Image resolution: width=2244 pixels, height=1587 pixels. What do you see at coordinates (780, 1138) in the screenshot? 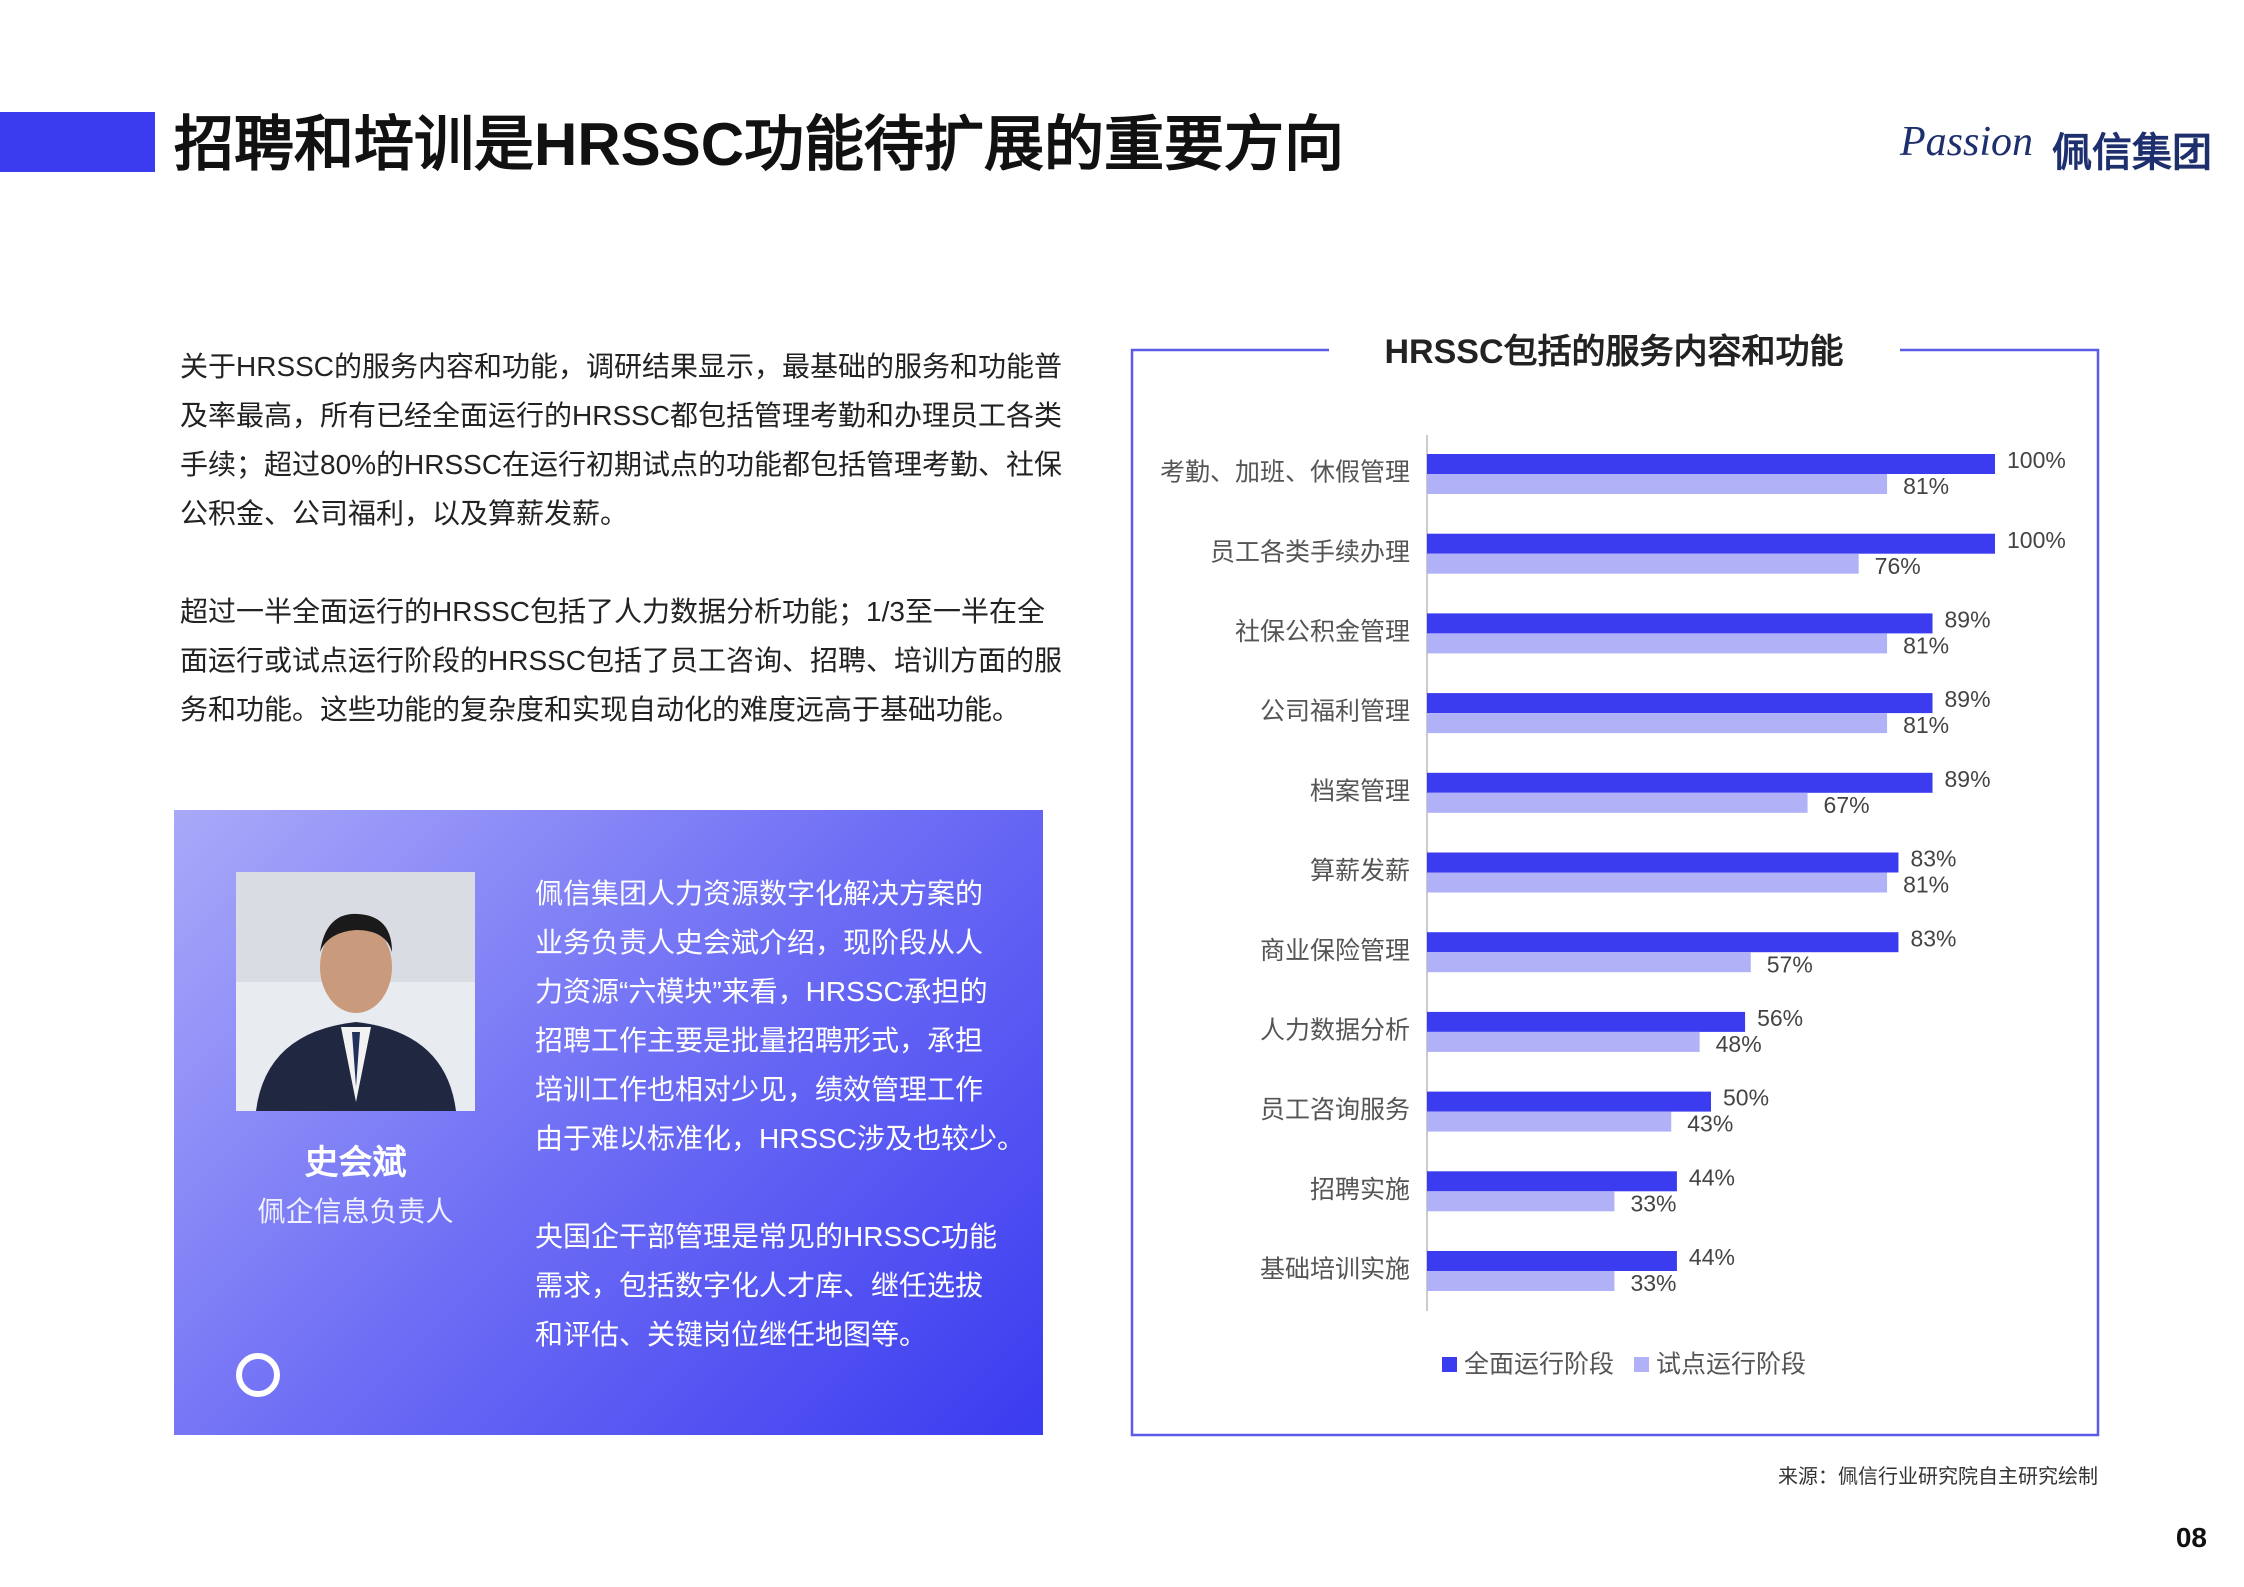
I see `text-line: 由于难以标准化，HRSSC涉及也较少。` at bounding box center [780, 1138].